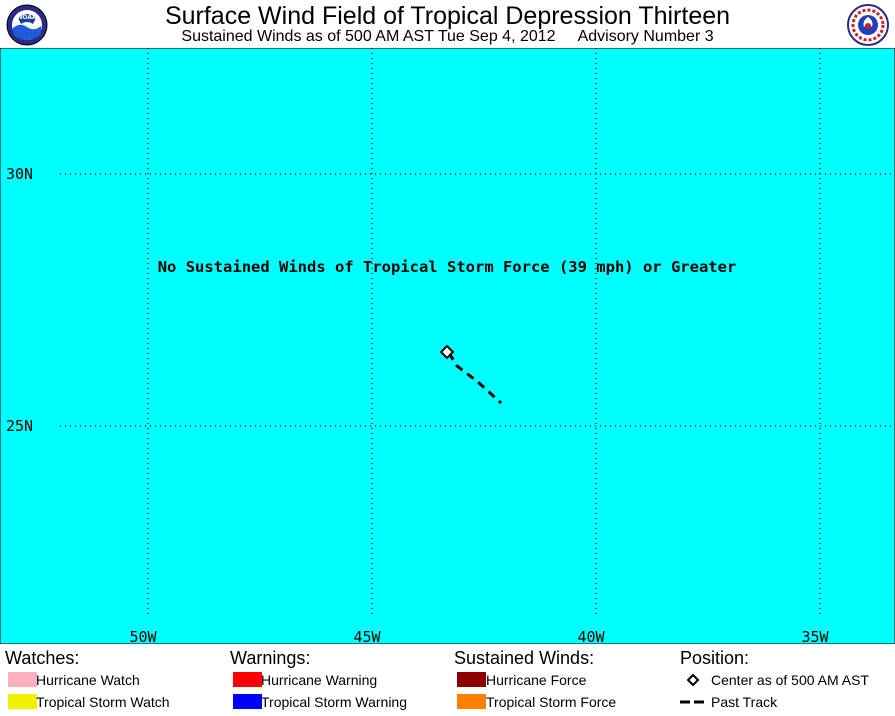 The height and width of the screenshot is (716, 895). What do you see at coordinates (868, 25) in the screenshot?
I see `nws-logo` at bounding box center [868, 25].